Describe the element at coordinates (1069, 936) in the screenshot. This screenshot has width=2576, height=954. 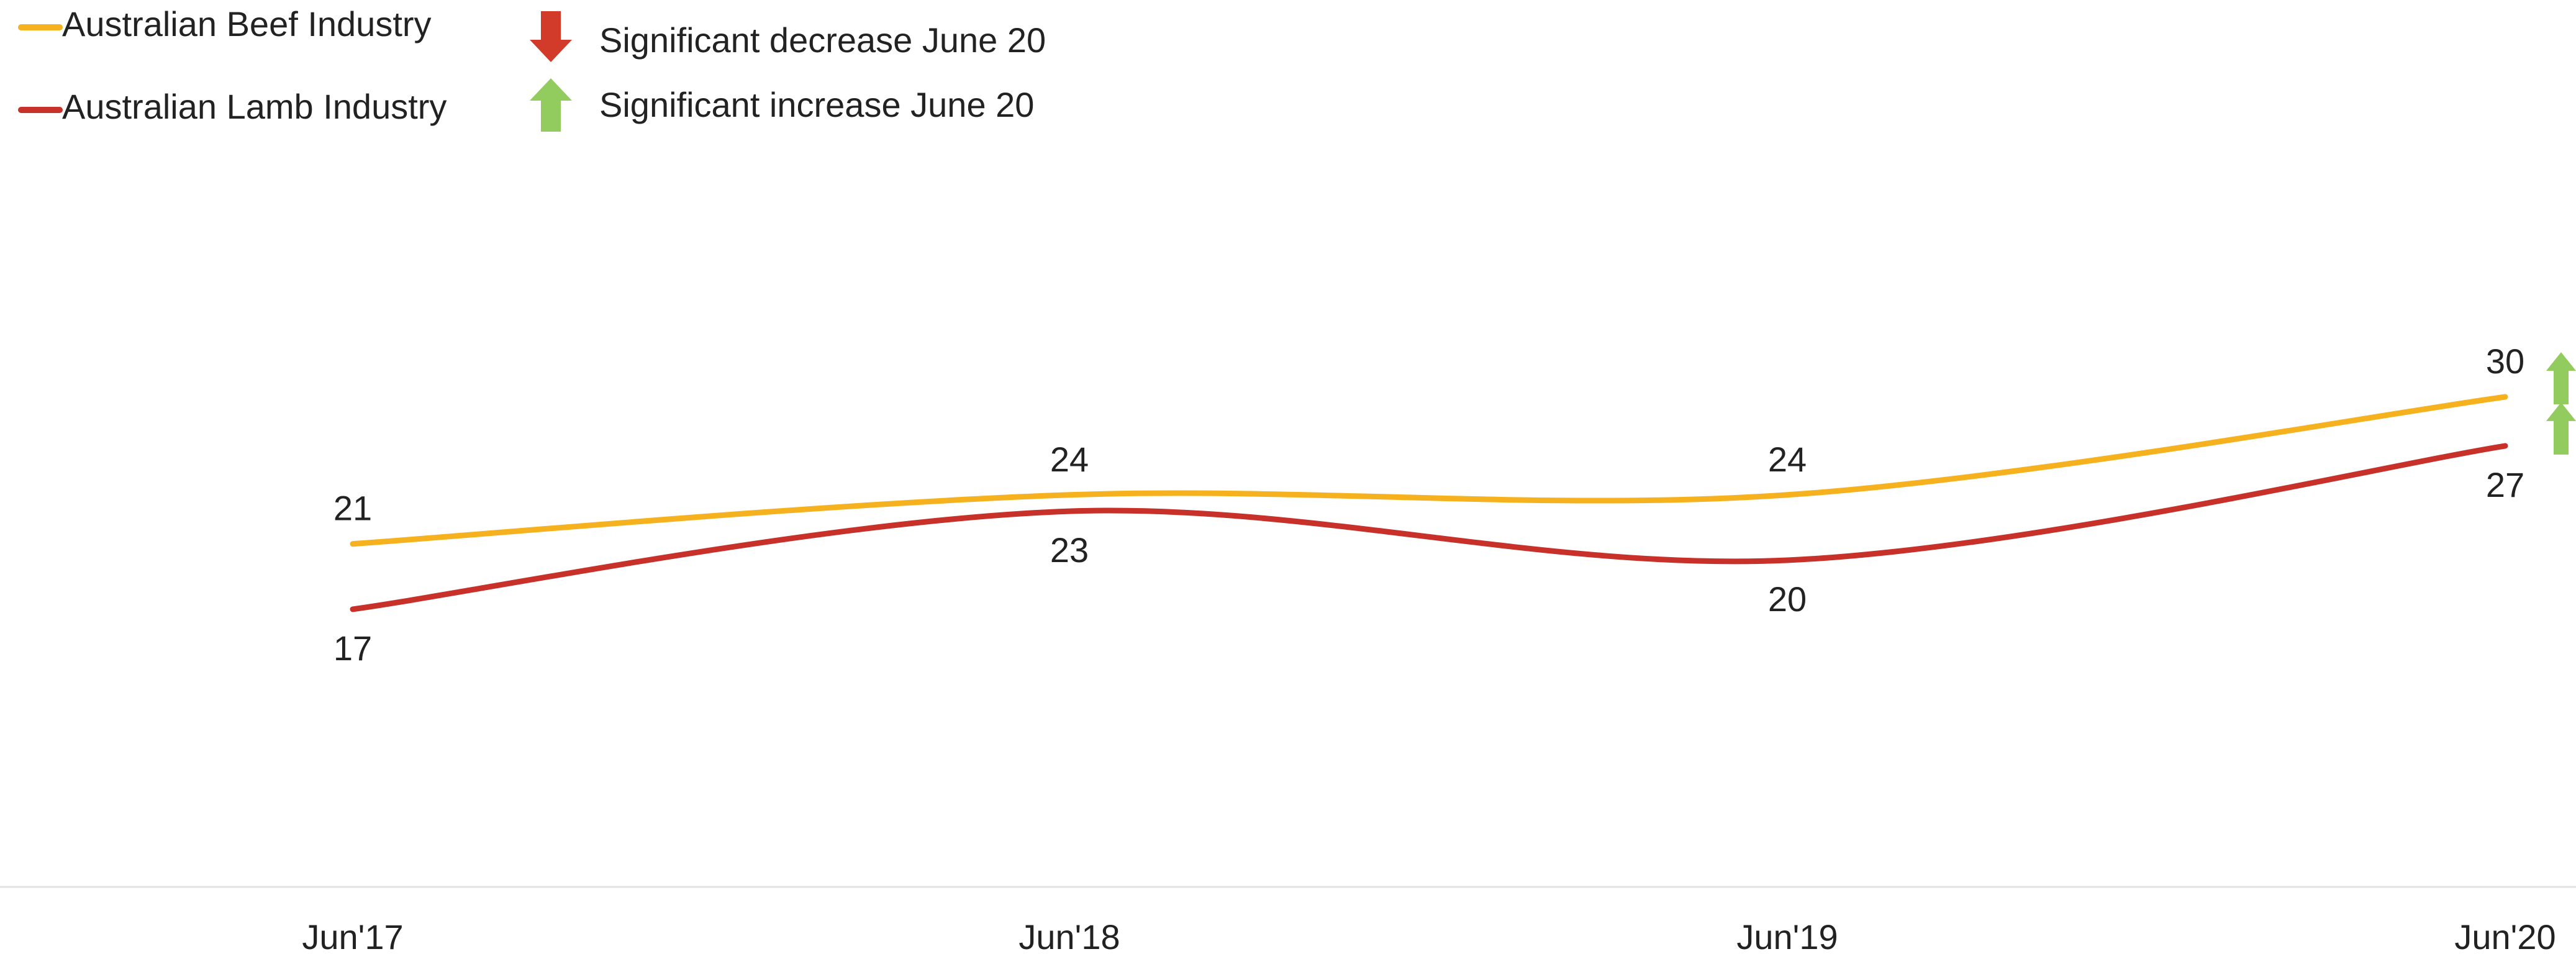
I see `x-tick-label: Jun'18` at that location.